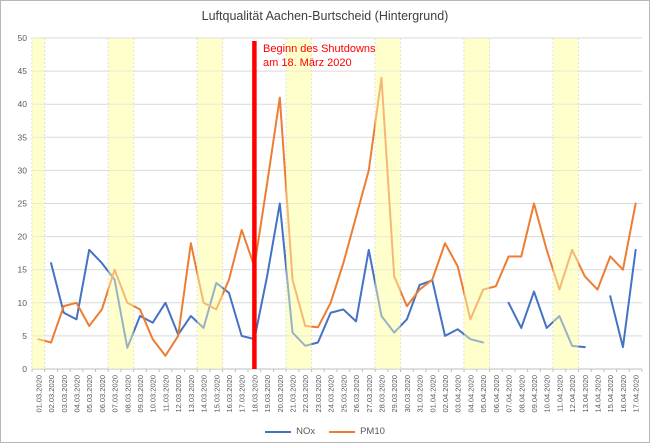  What do you see at coordinates (102, 394) in the screenshot?
I see `x-axis-tick-label: 06.03.2020` at bounding box center [102, 394].